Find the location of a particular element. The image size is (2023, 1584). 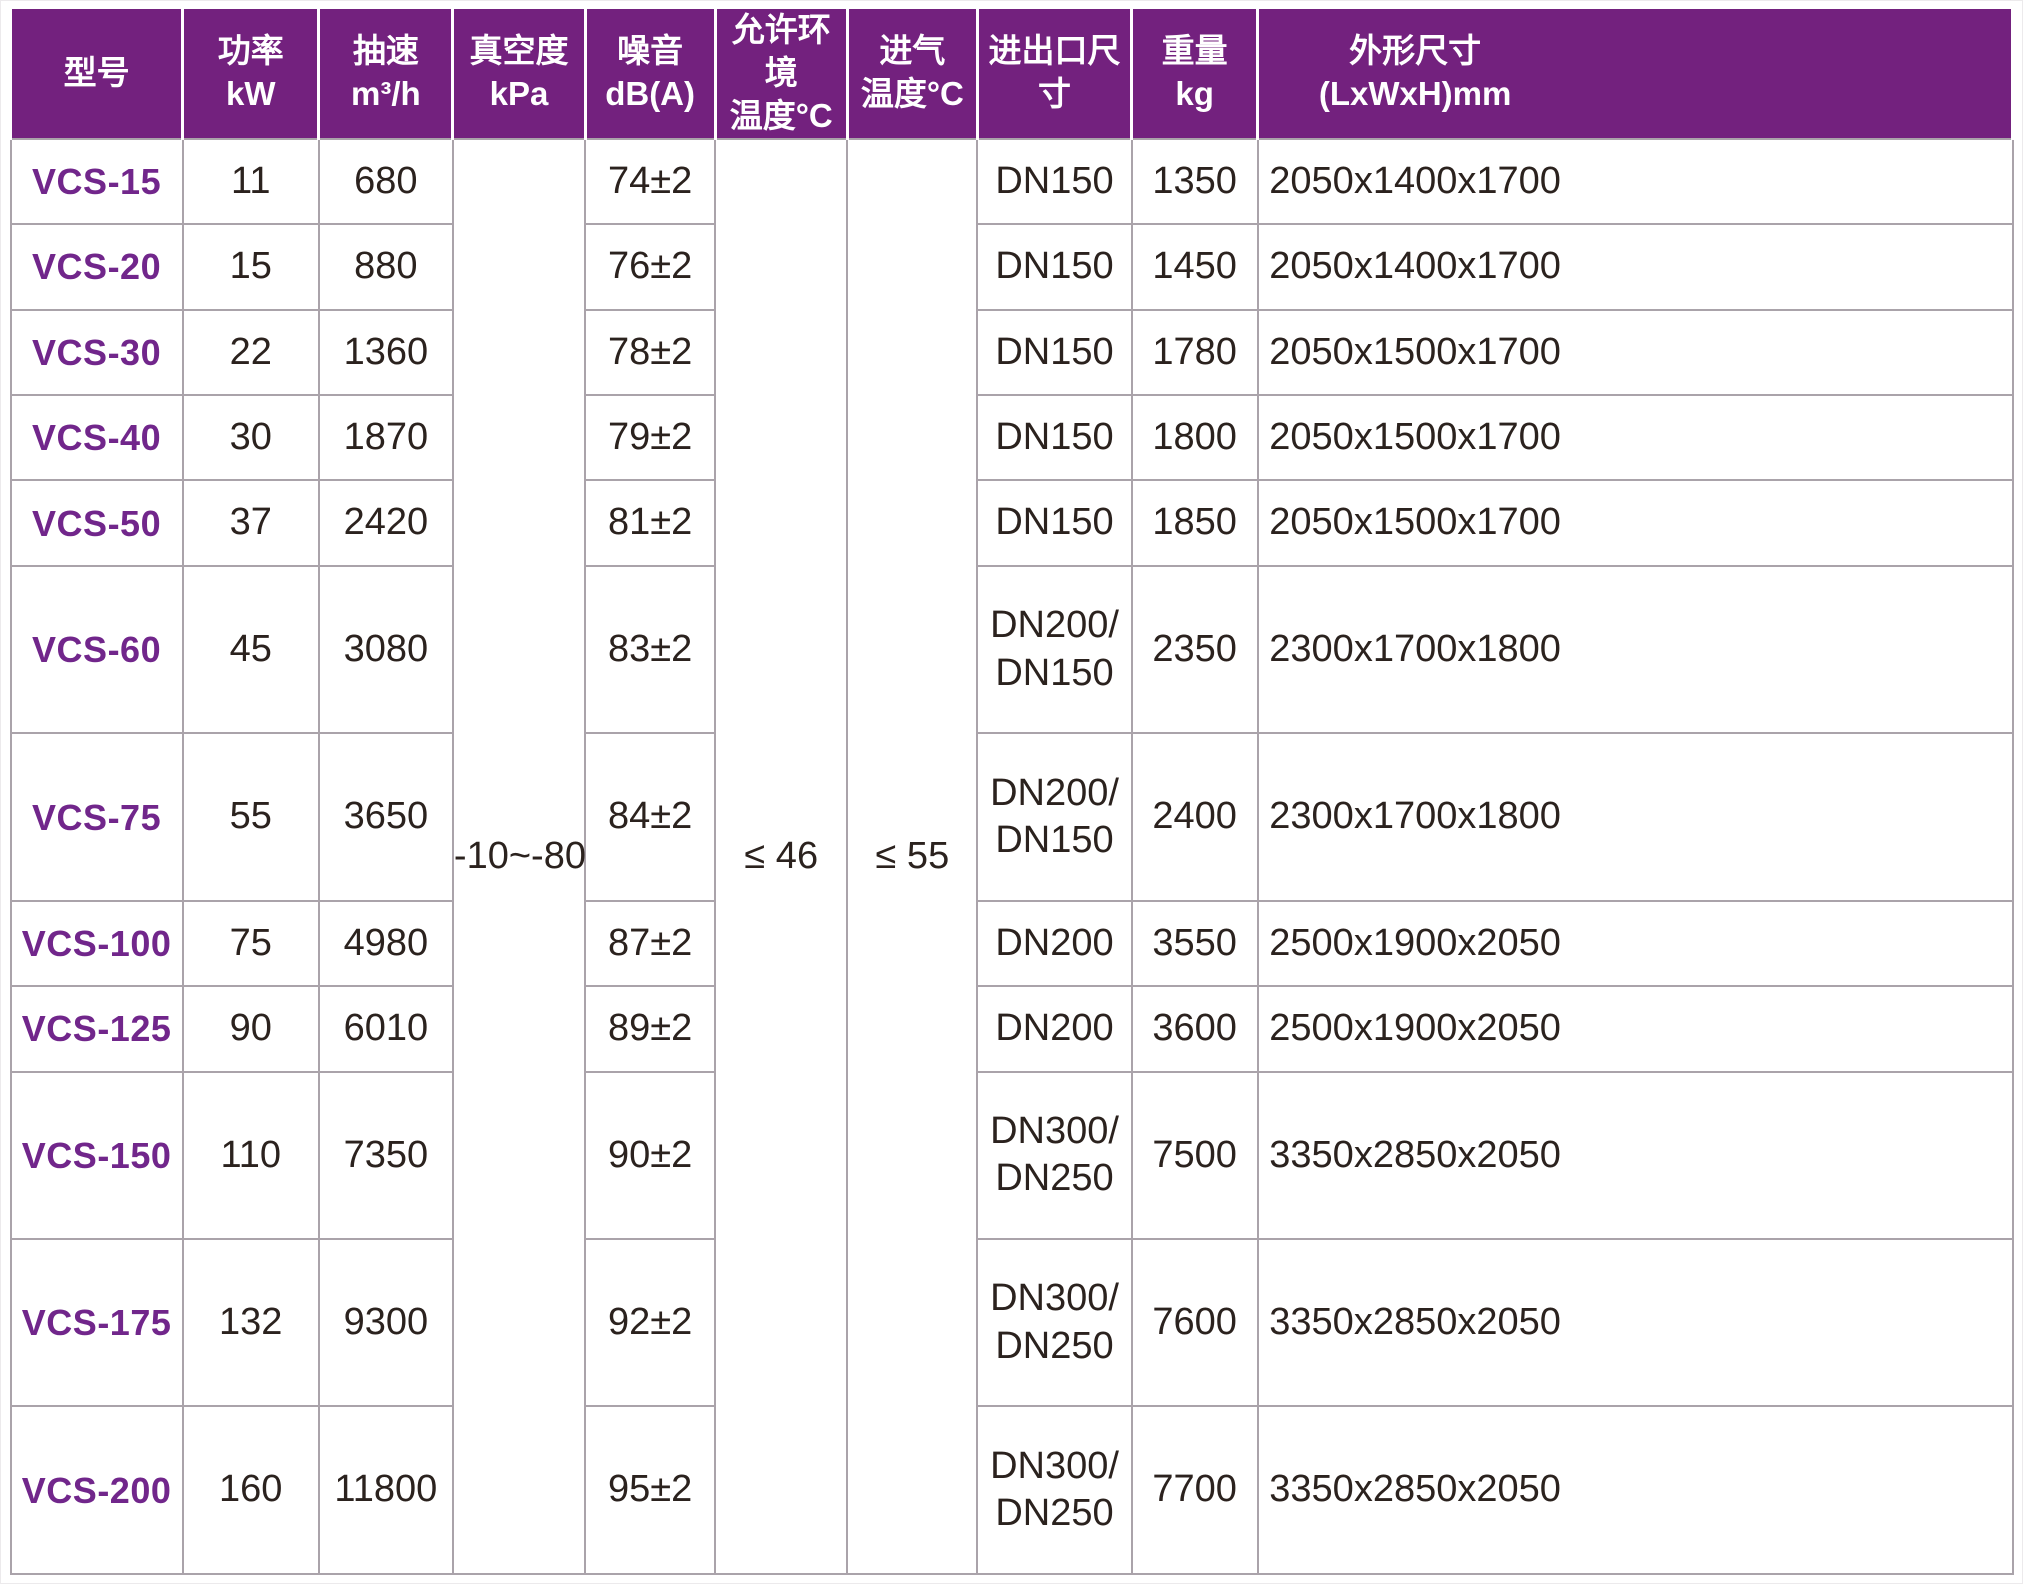

model-cell: VCS-40 is located at coordinates (96, 437).